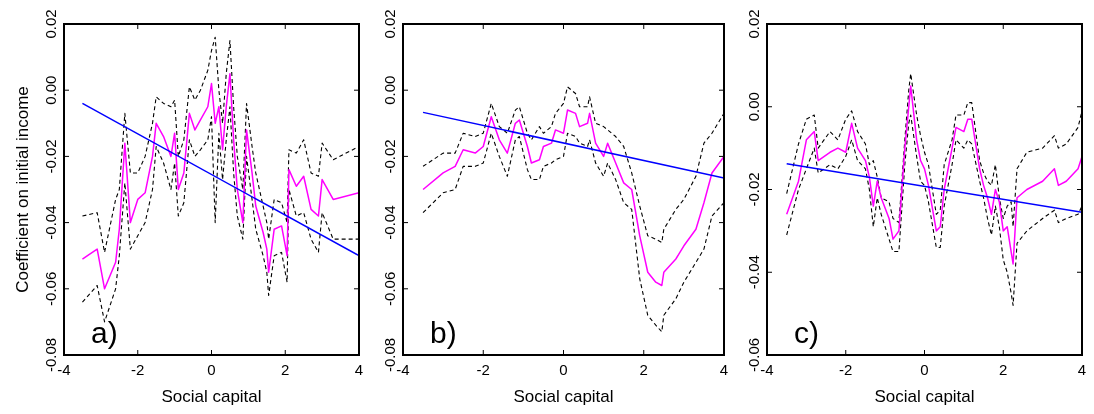  What do you see at coordinates (443, 332) in the screenshot?
I see `annotation: b)` at bounding box center [443, 332].